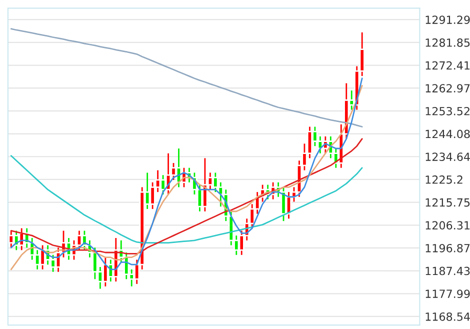 This screenshot has width=470, height=329. Describe the element at coordinates (448, 20) in the screenshot. I see `y-tick-label: 1291.29` at that location.